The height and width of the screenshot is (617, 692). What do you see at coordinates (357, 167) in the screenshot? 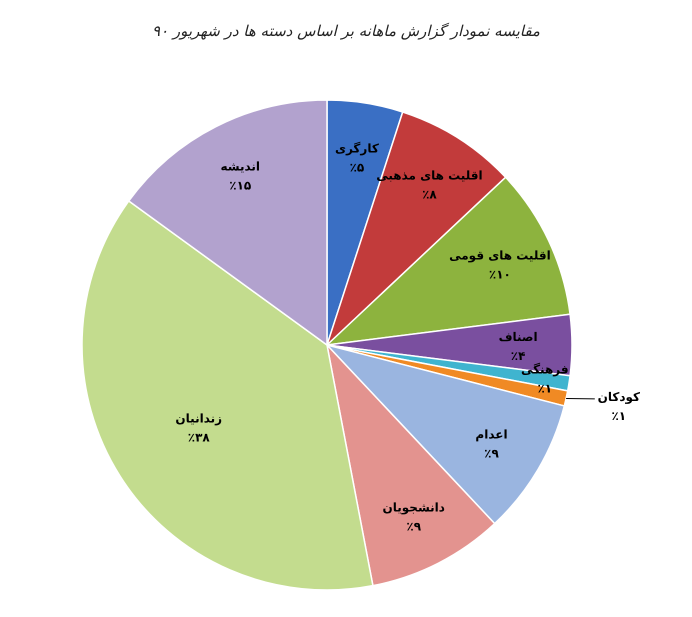
I see `data-label: ٪۵` at bounding box center [357, 167].